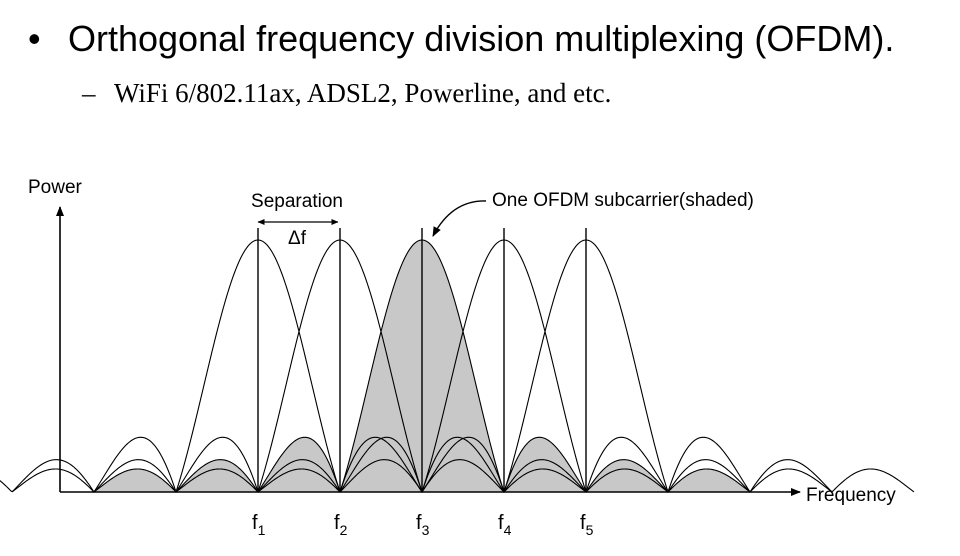 This screenshot has height=556, width=960. Describe the element at coordinates (89, 93) in the screenshot. I see `dash-icon: –` at that location.